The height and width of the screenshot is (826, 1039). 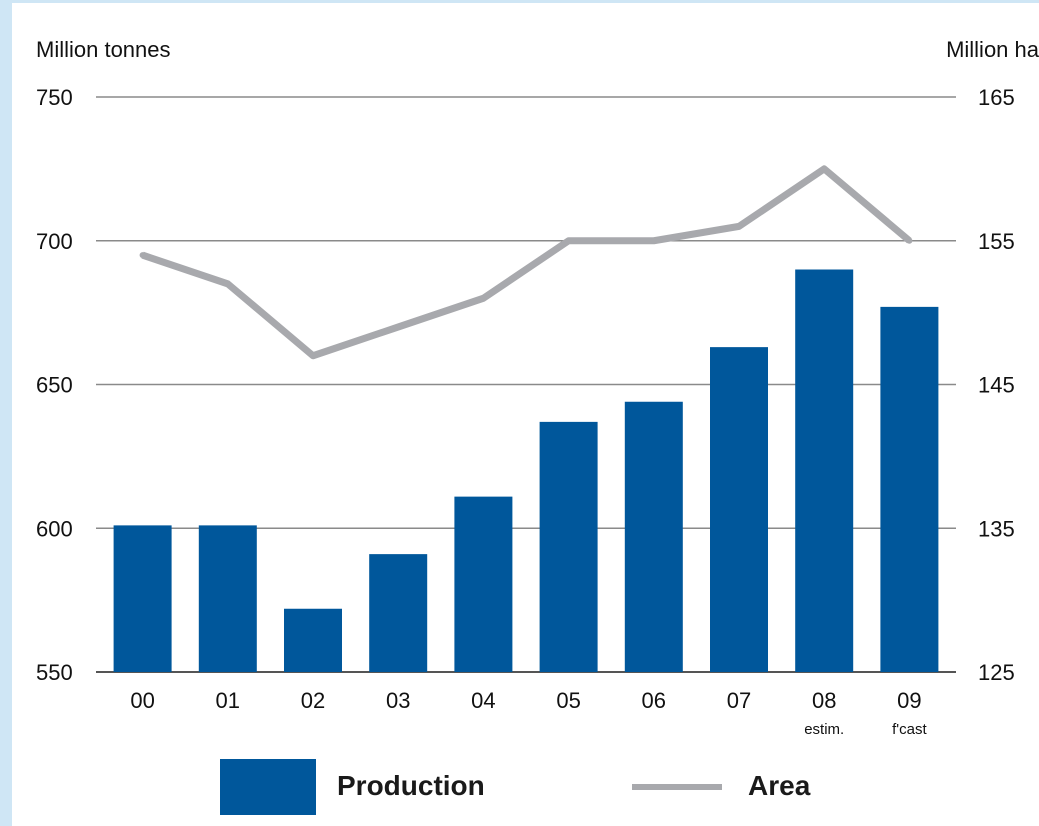 I want to click on x-tick-label: 02, so click(x=313, y=700).